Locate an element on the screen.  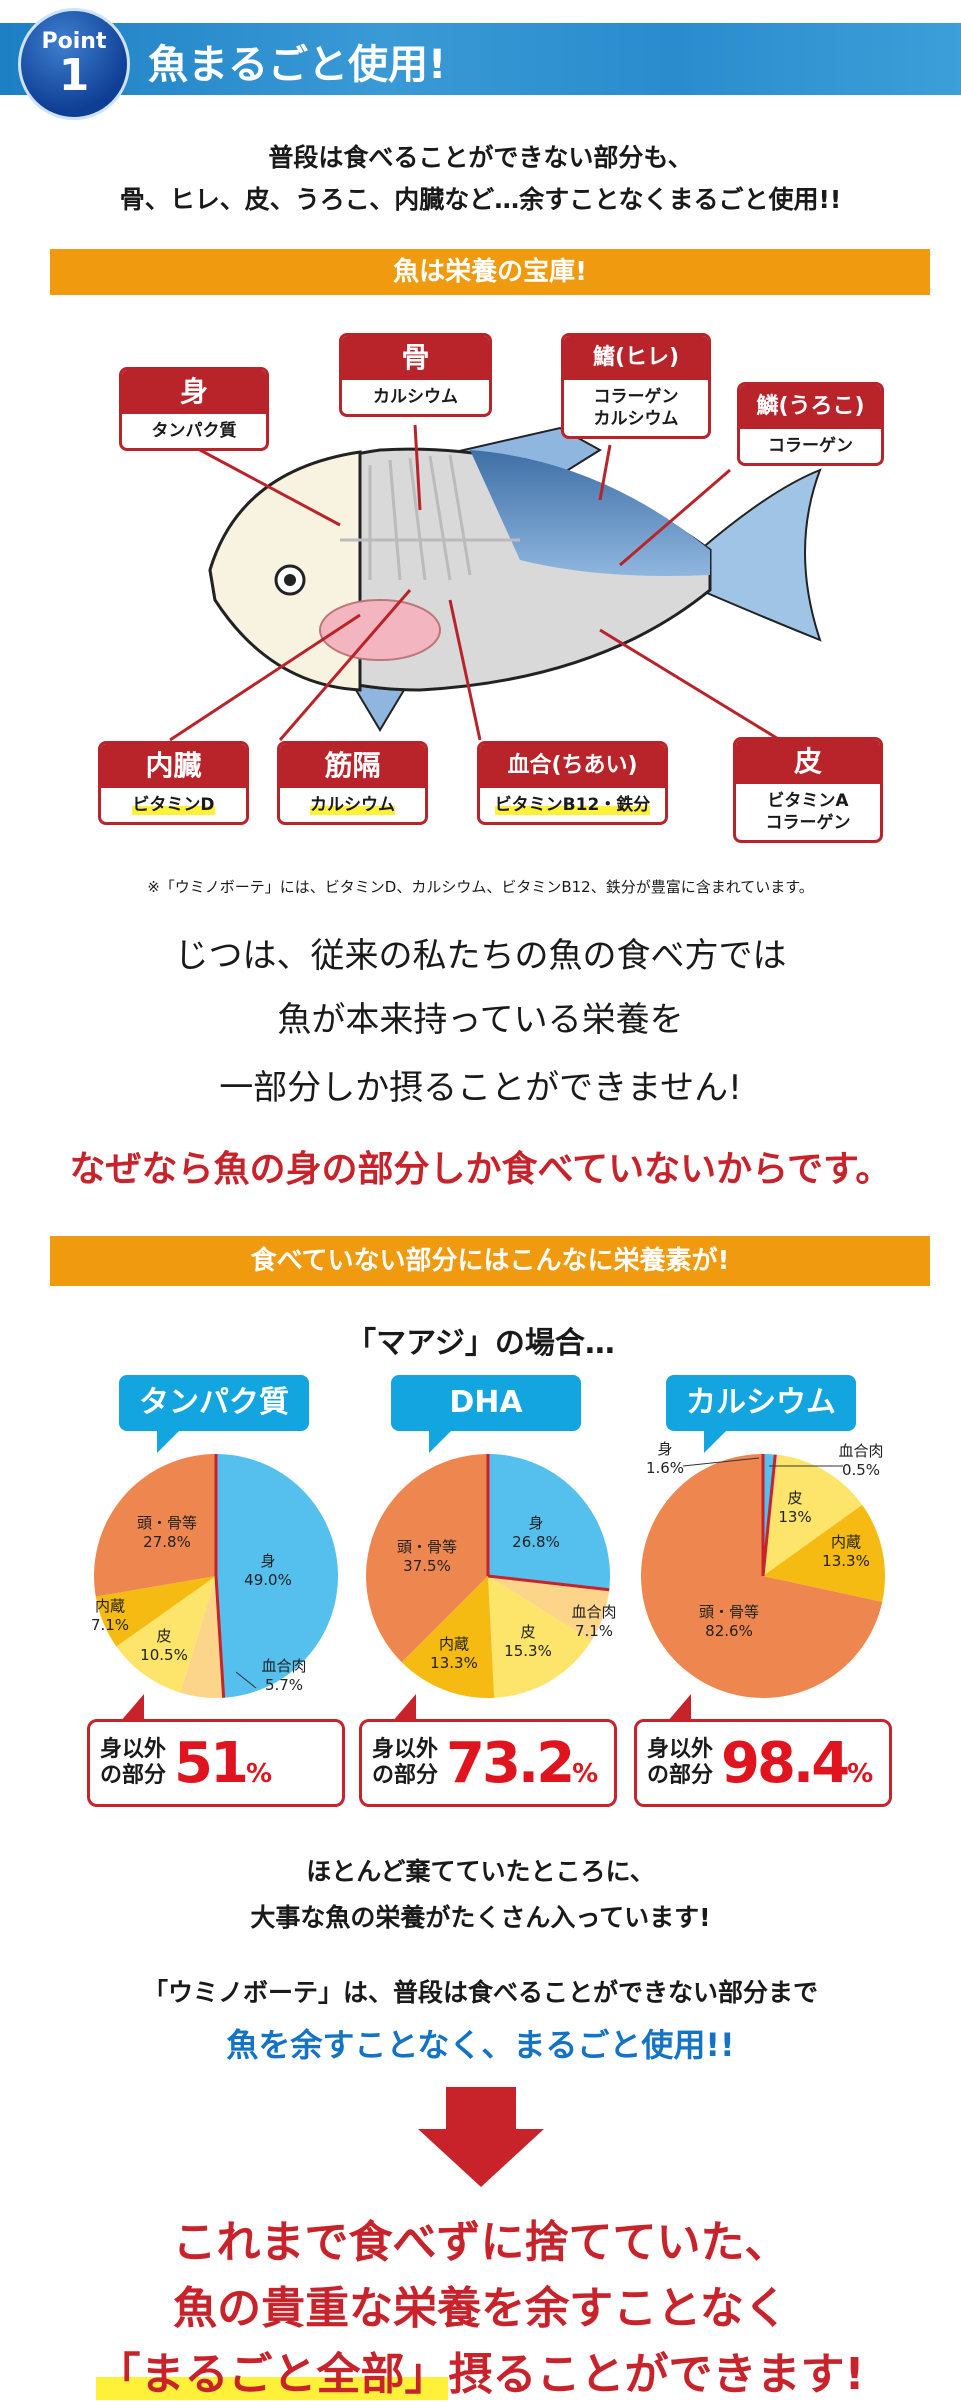
body-line-3: 一部分しか摂ることができません! is located at coordinates (480, 1088).